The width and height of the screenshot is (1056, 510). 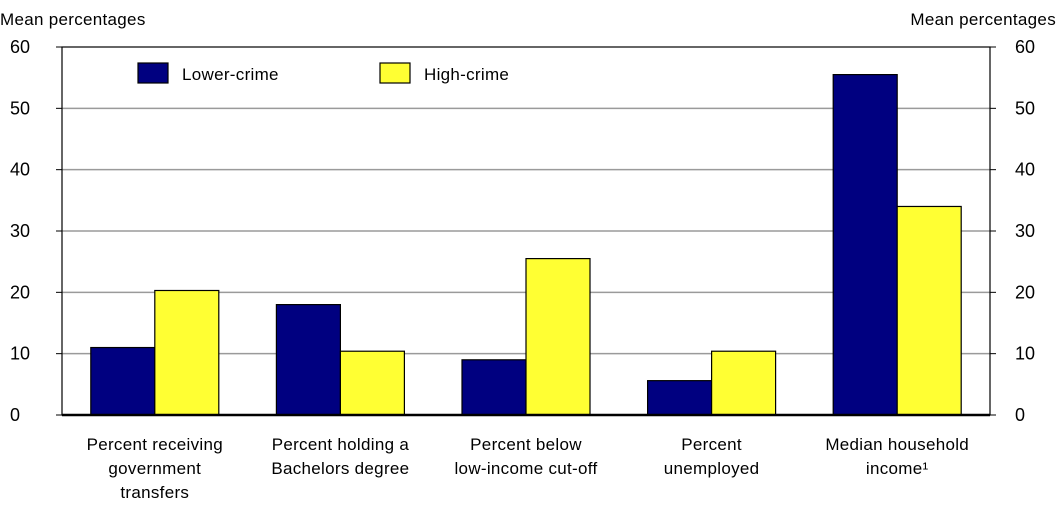 I want to click on left-tick-label: 40, so click(x=20, y=170).